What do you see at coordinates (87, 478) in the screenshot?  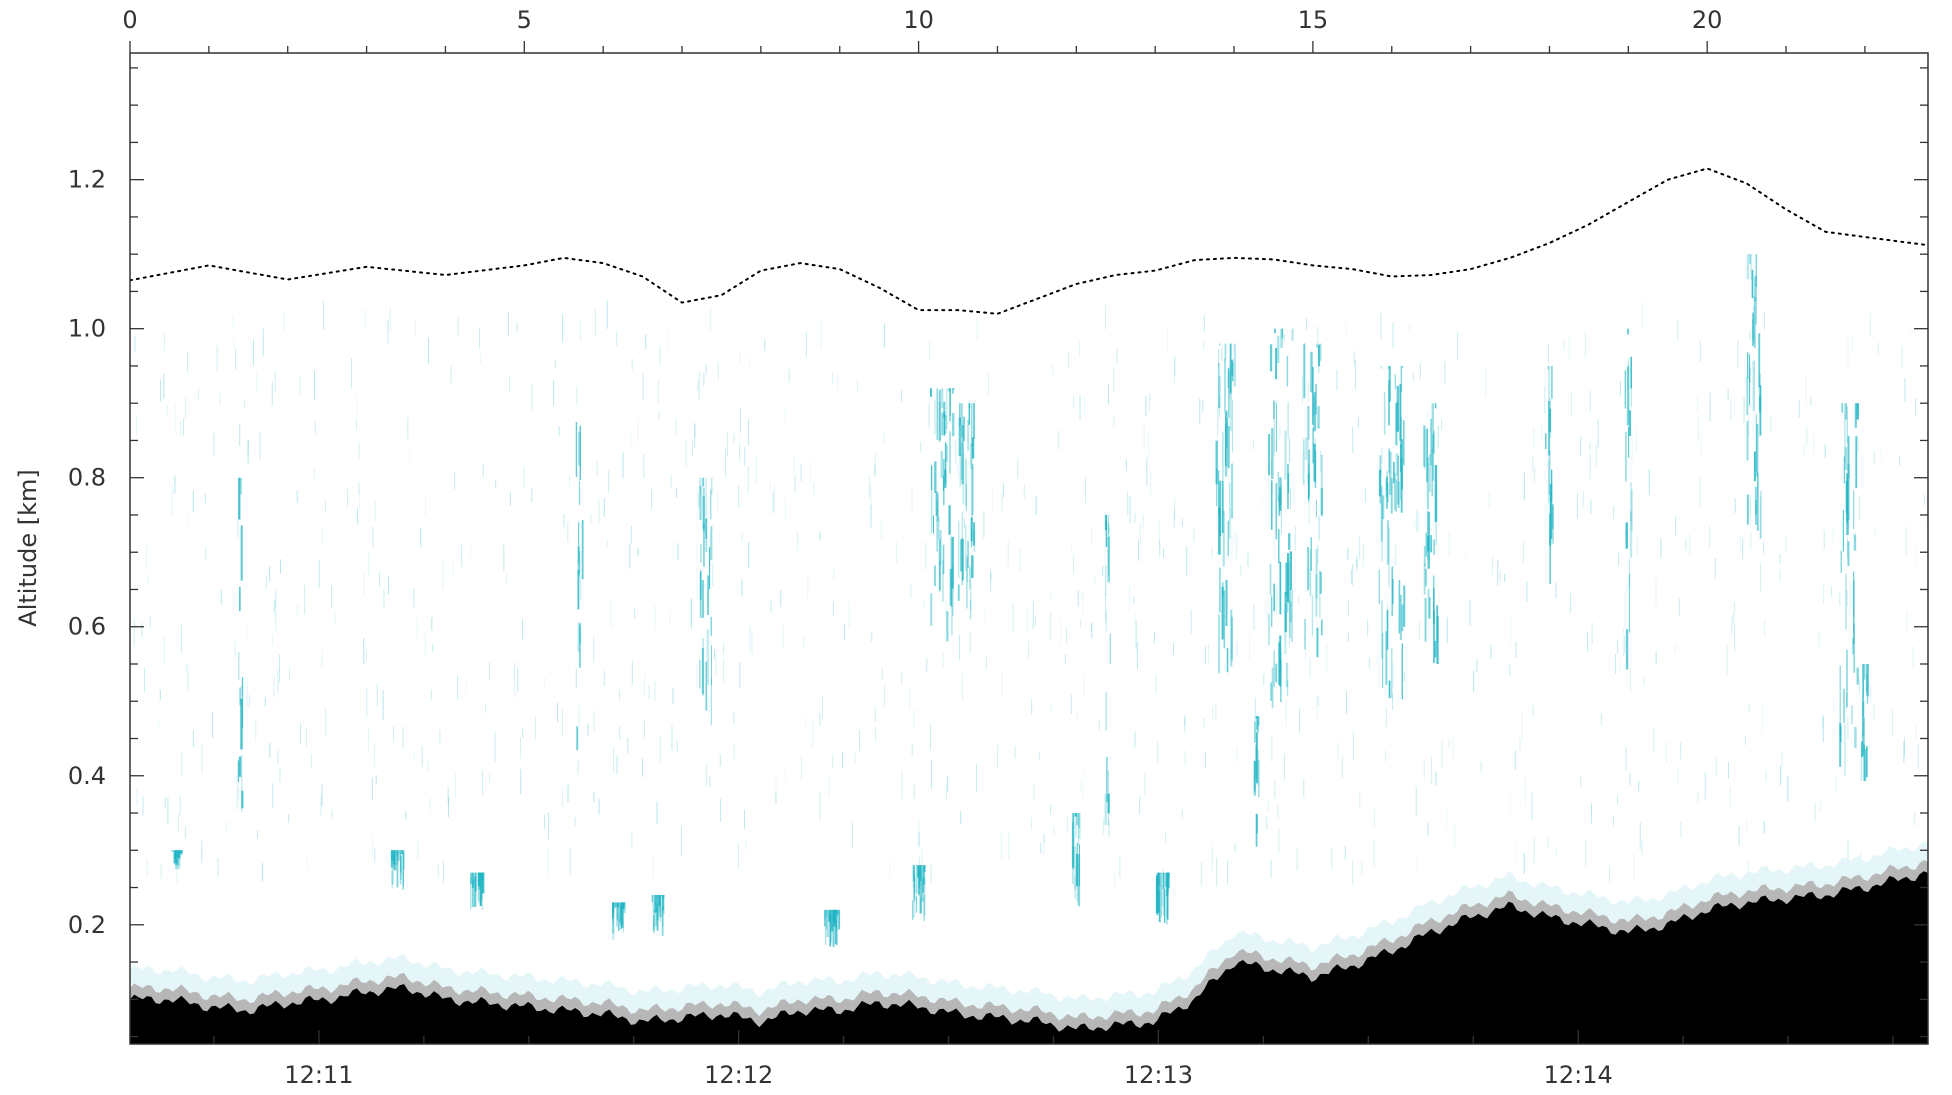 I see `y-axis-tick-label: 0.8` at bounding box center [87, 478].